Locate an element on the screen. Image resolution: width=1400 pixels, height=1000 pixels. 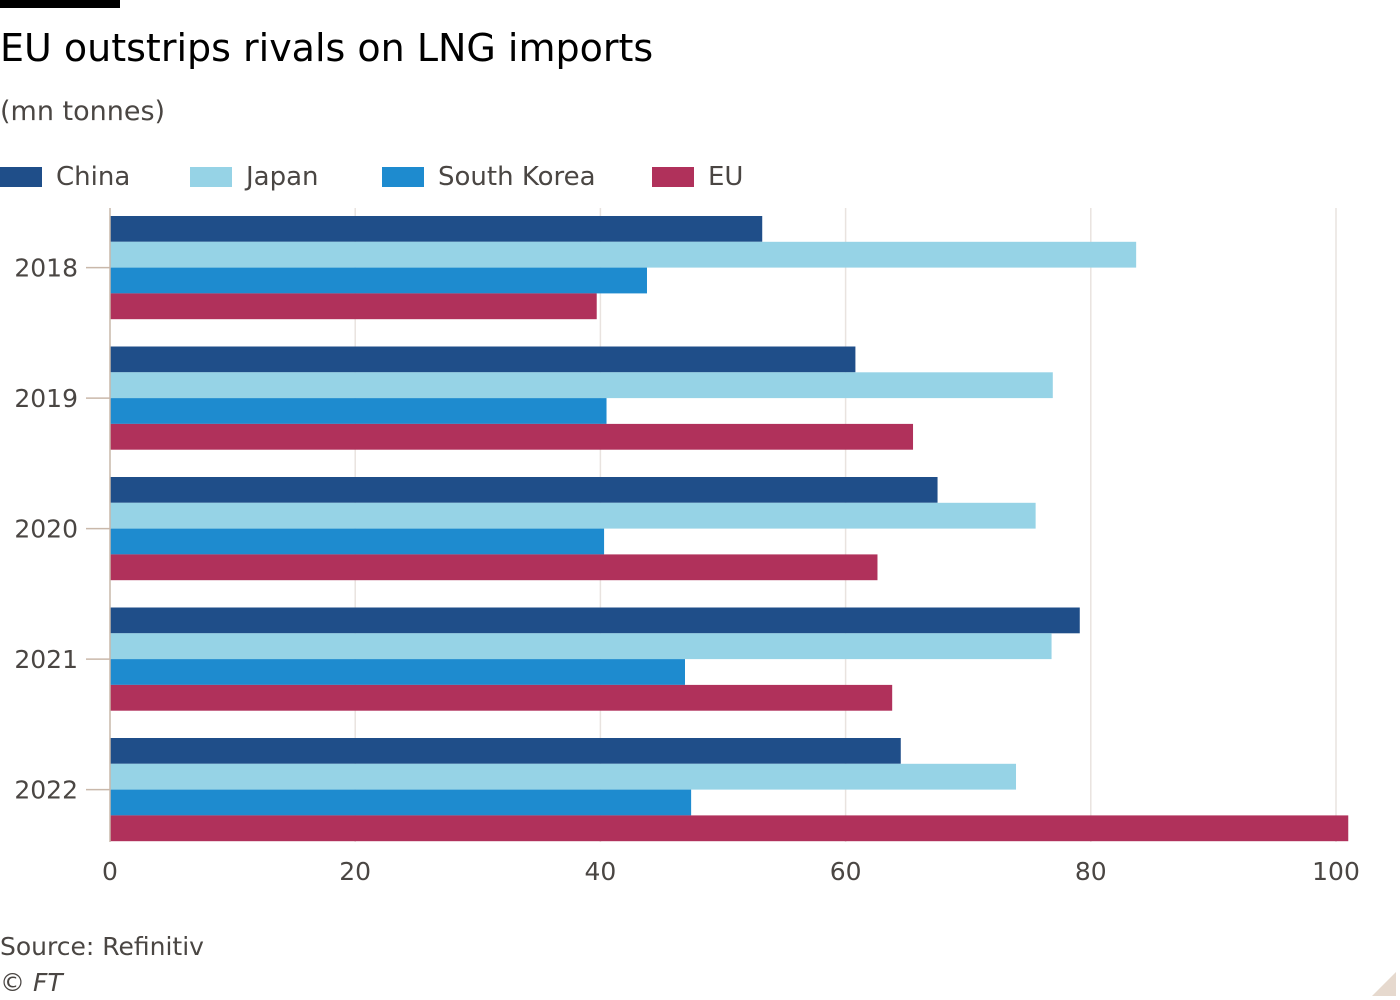
bar-south-korea-2020 is located at coordinates (357, 541).